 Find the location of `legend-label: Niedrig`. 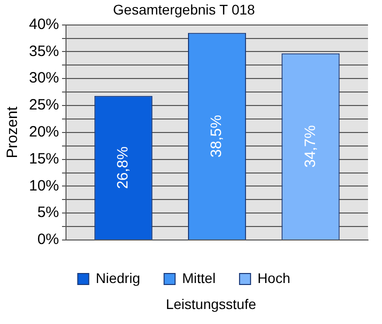

legend-label: Niedrig is located at coordinates (118, 278).